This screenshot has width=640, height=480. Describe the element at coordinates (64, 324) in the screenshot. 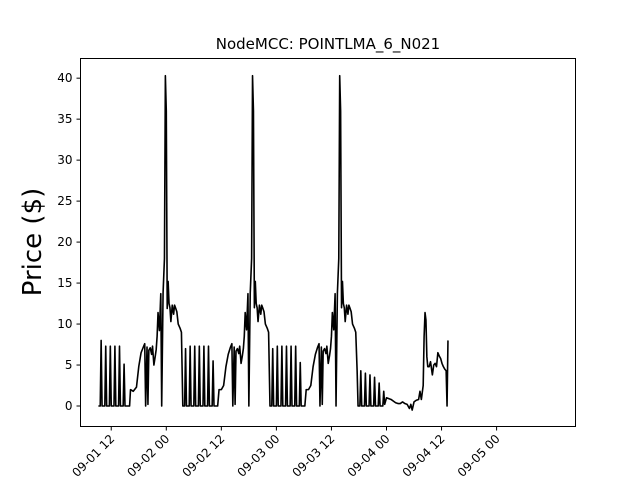

I see `y-tick-label: 10` at that location.